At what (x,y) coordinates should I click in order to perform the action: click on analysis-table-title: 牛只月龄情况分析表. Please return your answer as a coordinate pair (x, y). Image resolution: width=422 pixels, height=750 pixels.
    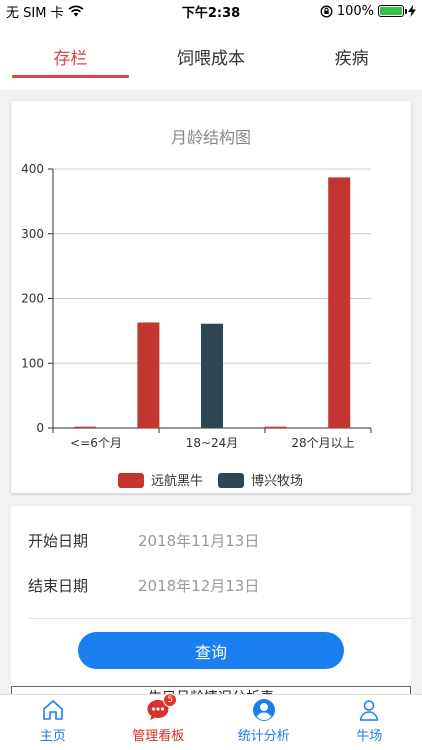
    Looking at the image, I should click on (211, 691).